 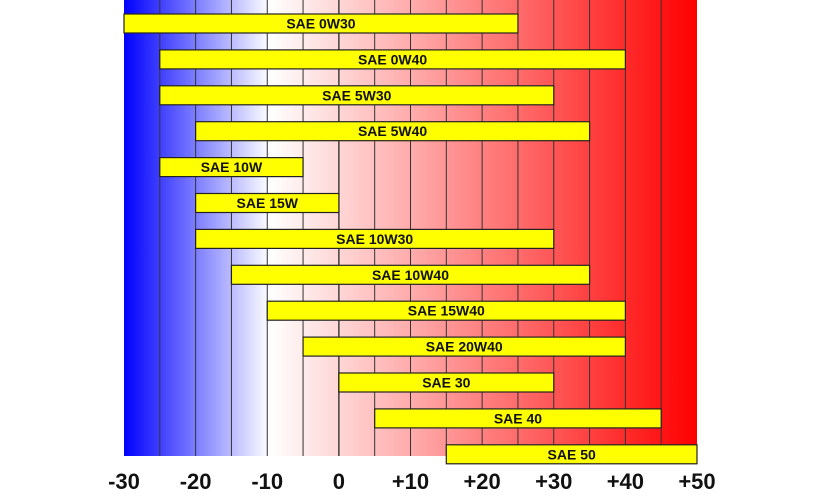 I want to click on x-tick-label: +50, so click(x=696, y=481).